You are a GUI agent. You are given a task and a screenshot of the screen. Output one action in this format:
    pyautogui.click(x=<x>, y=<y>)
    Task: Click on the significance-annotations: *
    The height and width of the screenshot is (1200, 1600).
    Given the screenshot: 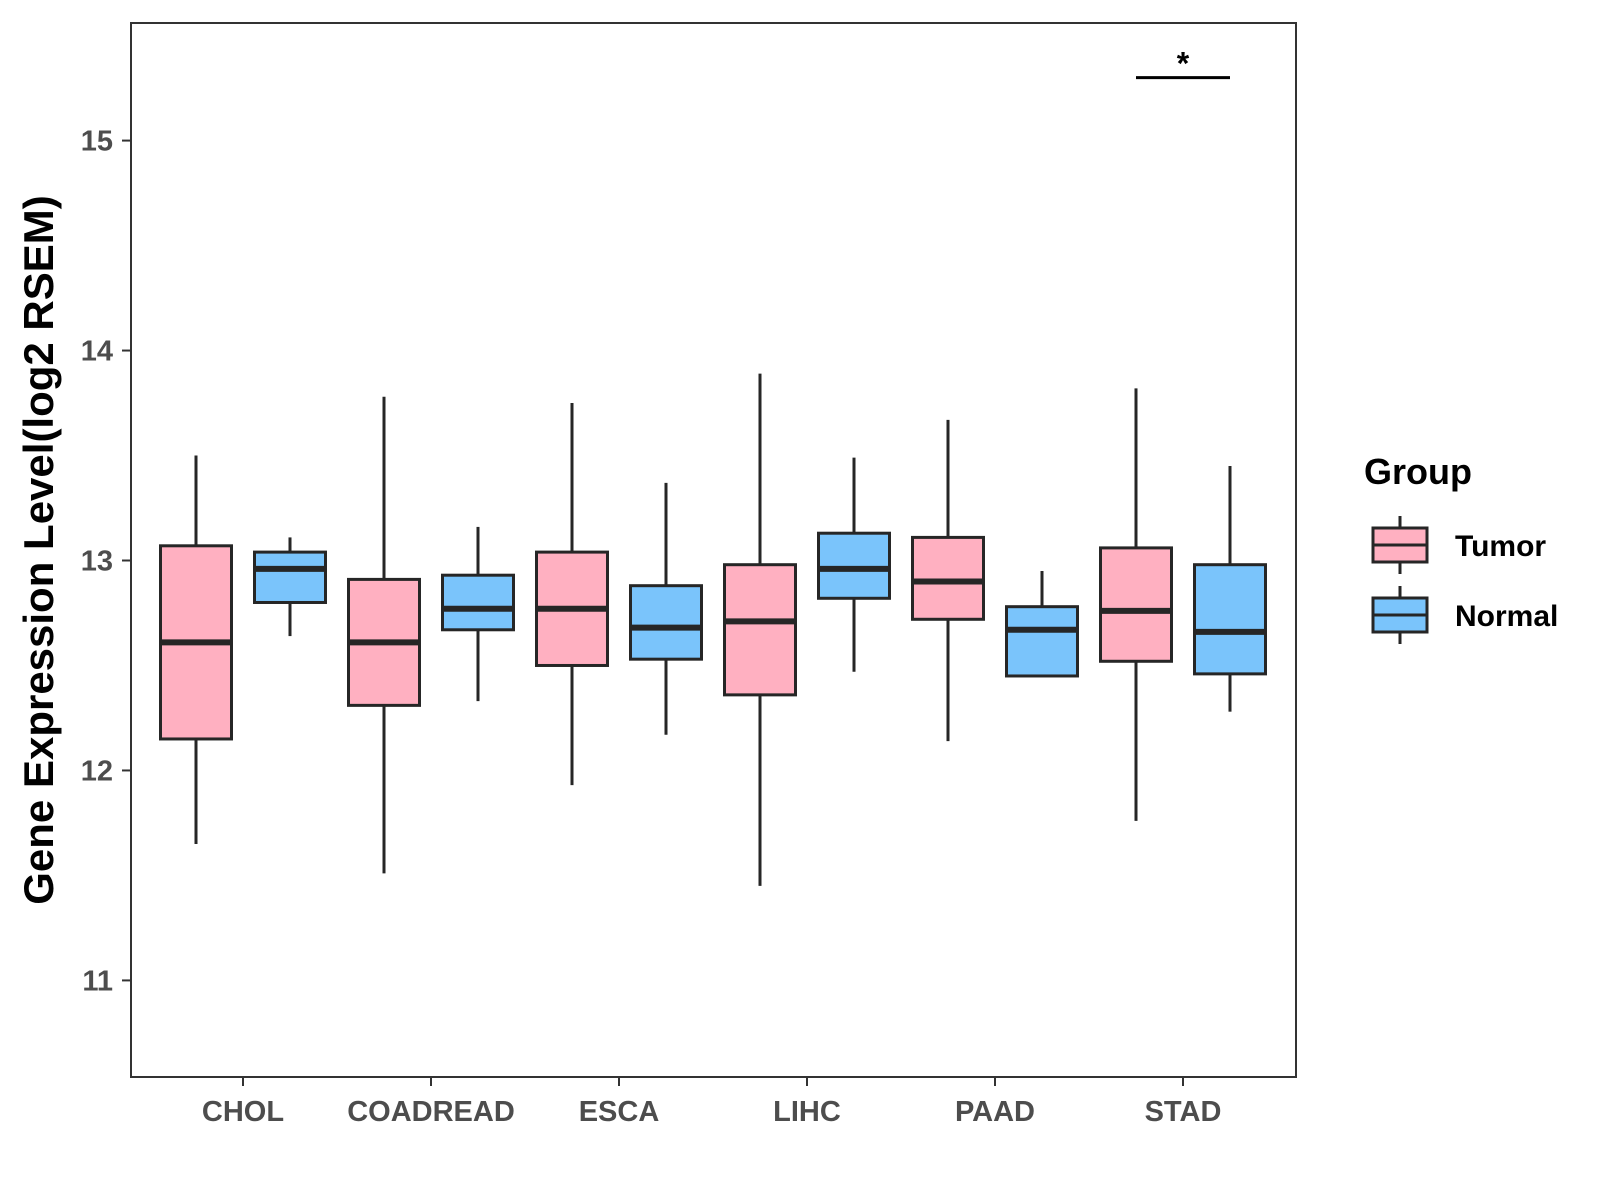 What is the action you would take?
    pyautogui.click(x=1183, y=64)
    